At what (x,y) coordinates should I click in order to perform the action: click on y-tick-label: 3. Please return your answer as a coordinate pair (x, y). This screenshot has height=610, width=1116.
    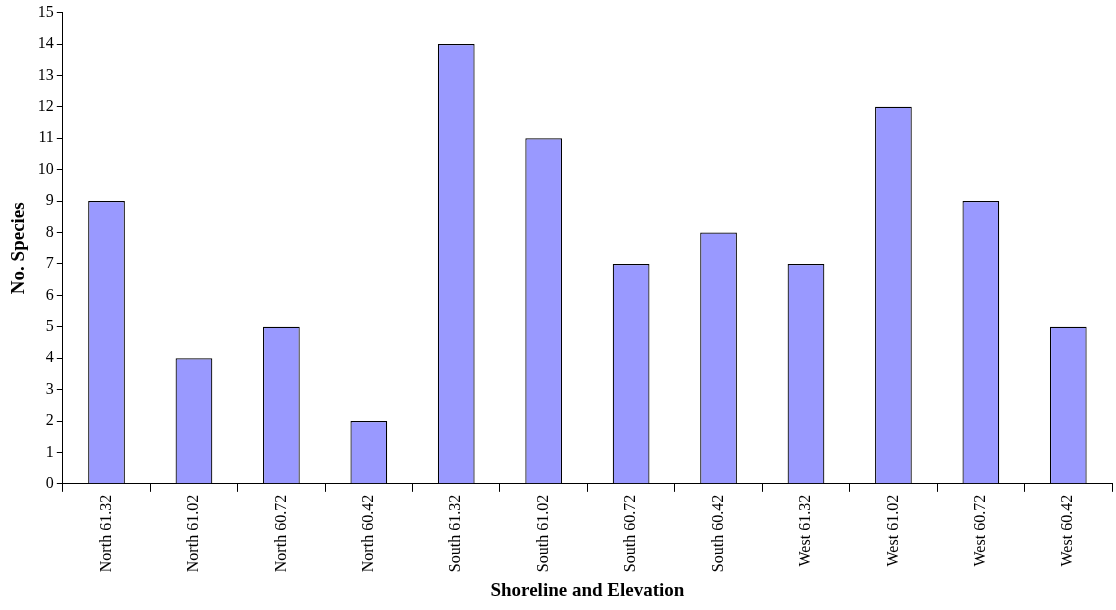
    Looking at the image, I should click on (49, 388).